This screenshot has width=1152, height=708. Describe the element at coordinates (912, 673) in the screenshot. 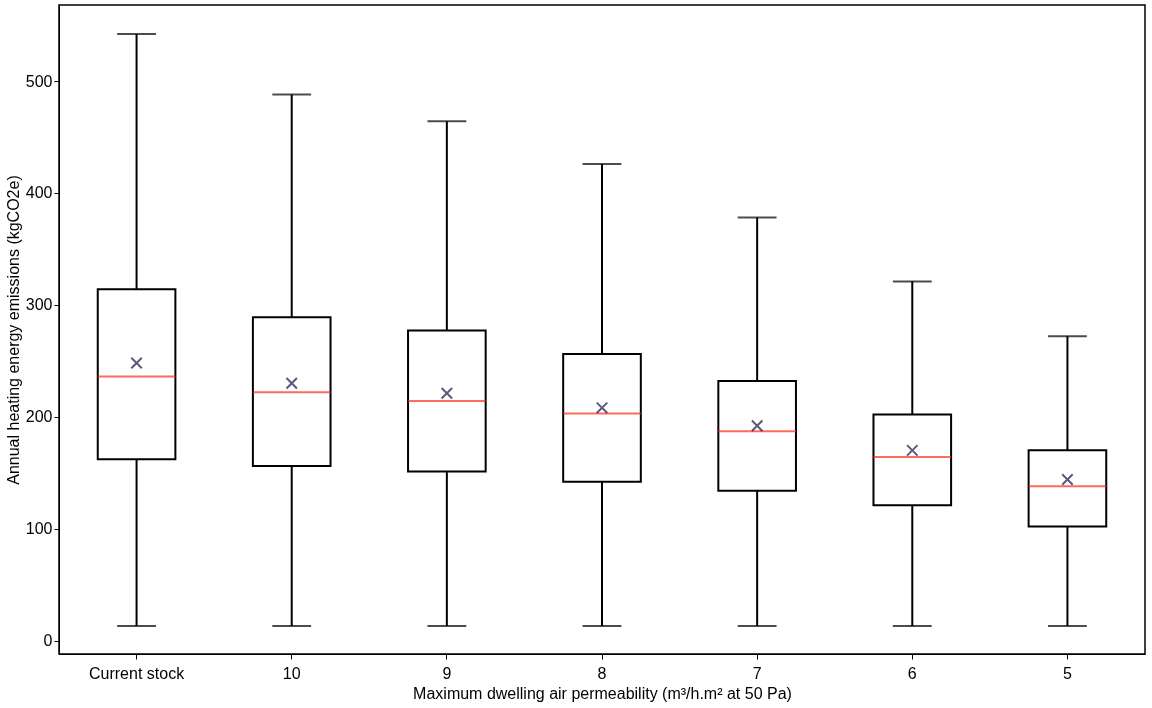

I see `x-tick-label: 6` at that location.